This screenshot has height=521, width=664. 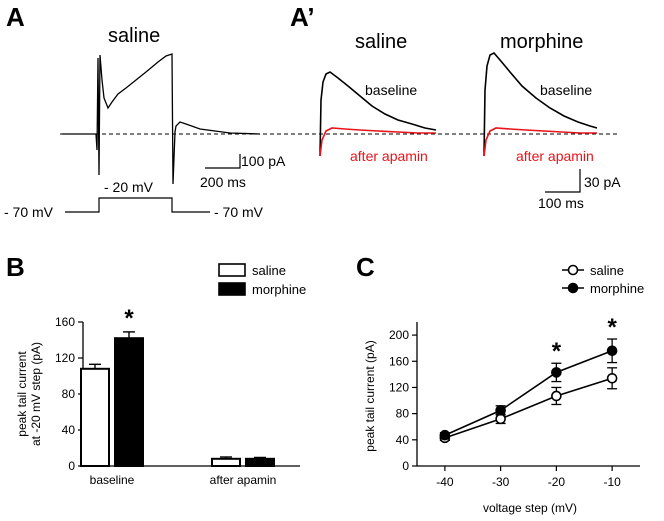 What do you see at coordinates (566, 90) in the screenshot?
I see `label-morphine-baseline: baseline` at bounding box center [566, 90].